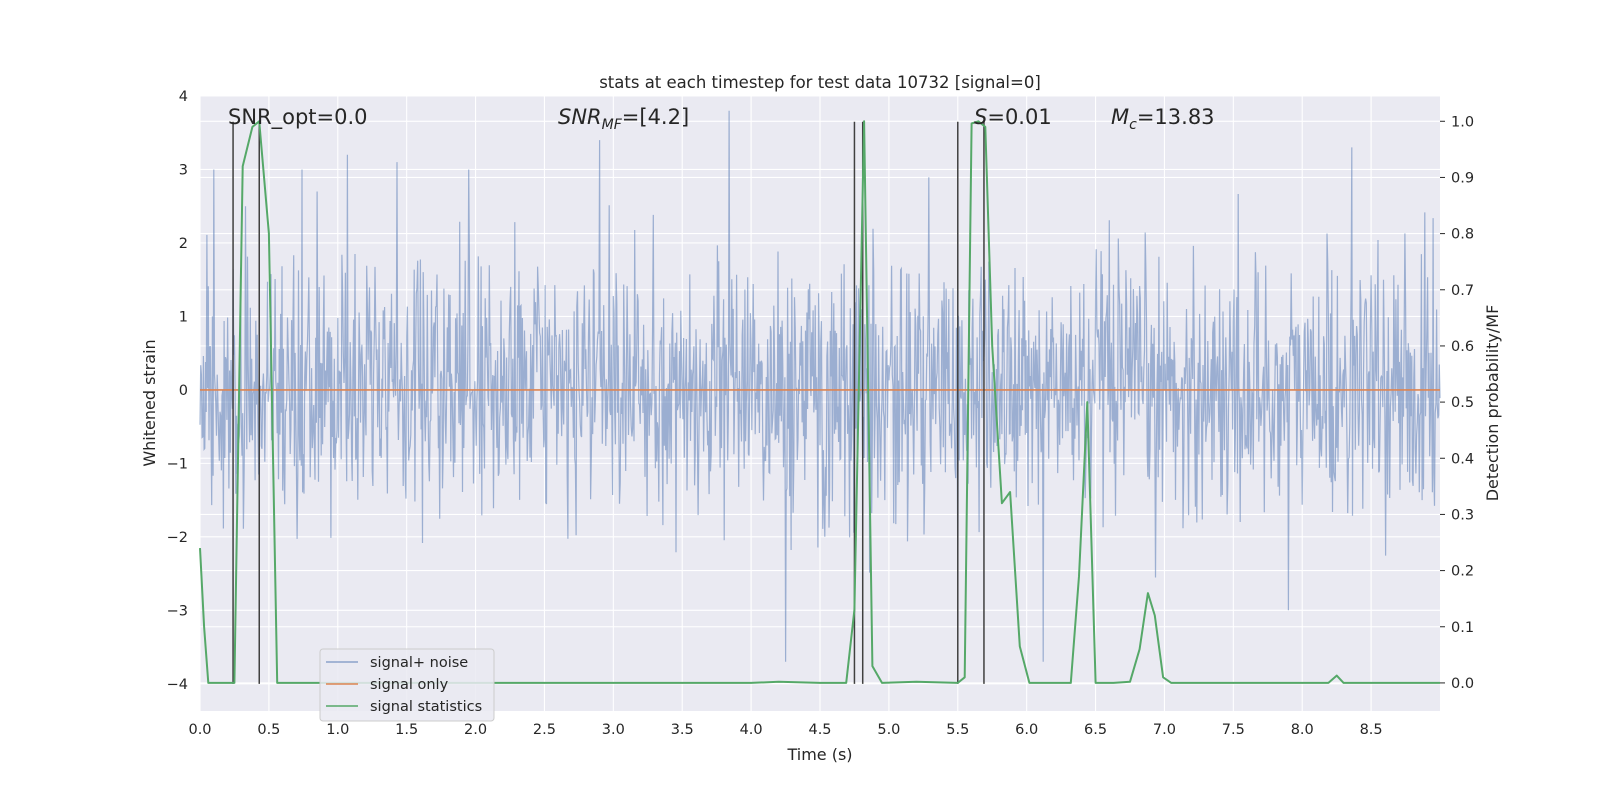  Describe the element at coordinates (298, 117) in the screenshot. I see `annotation-snr-opt: SNR_opt=0.0` at that location.